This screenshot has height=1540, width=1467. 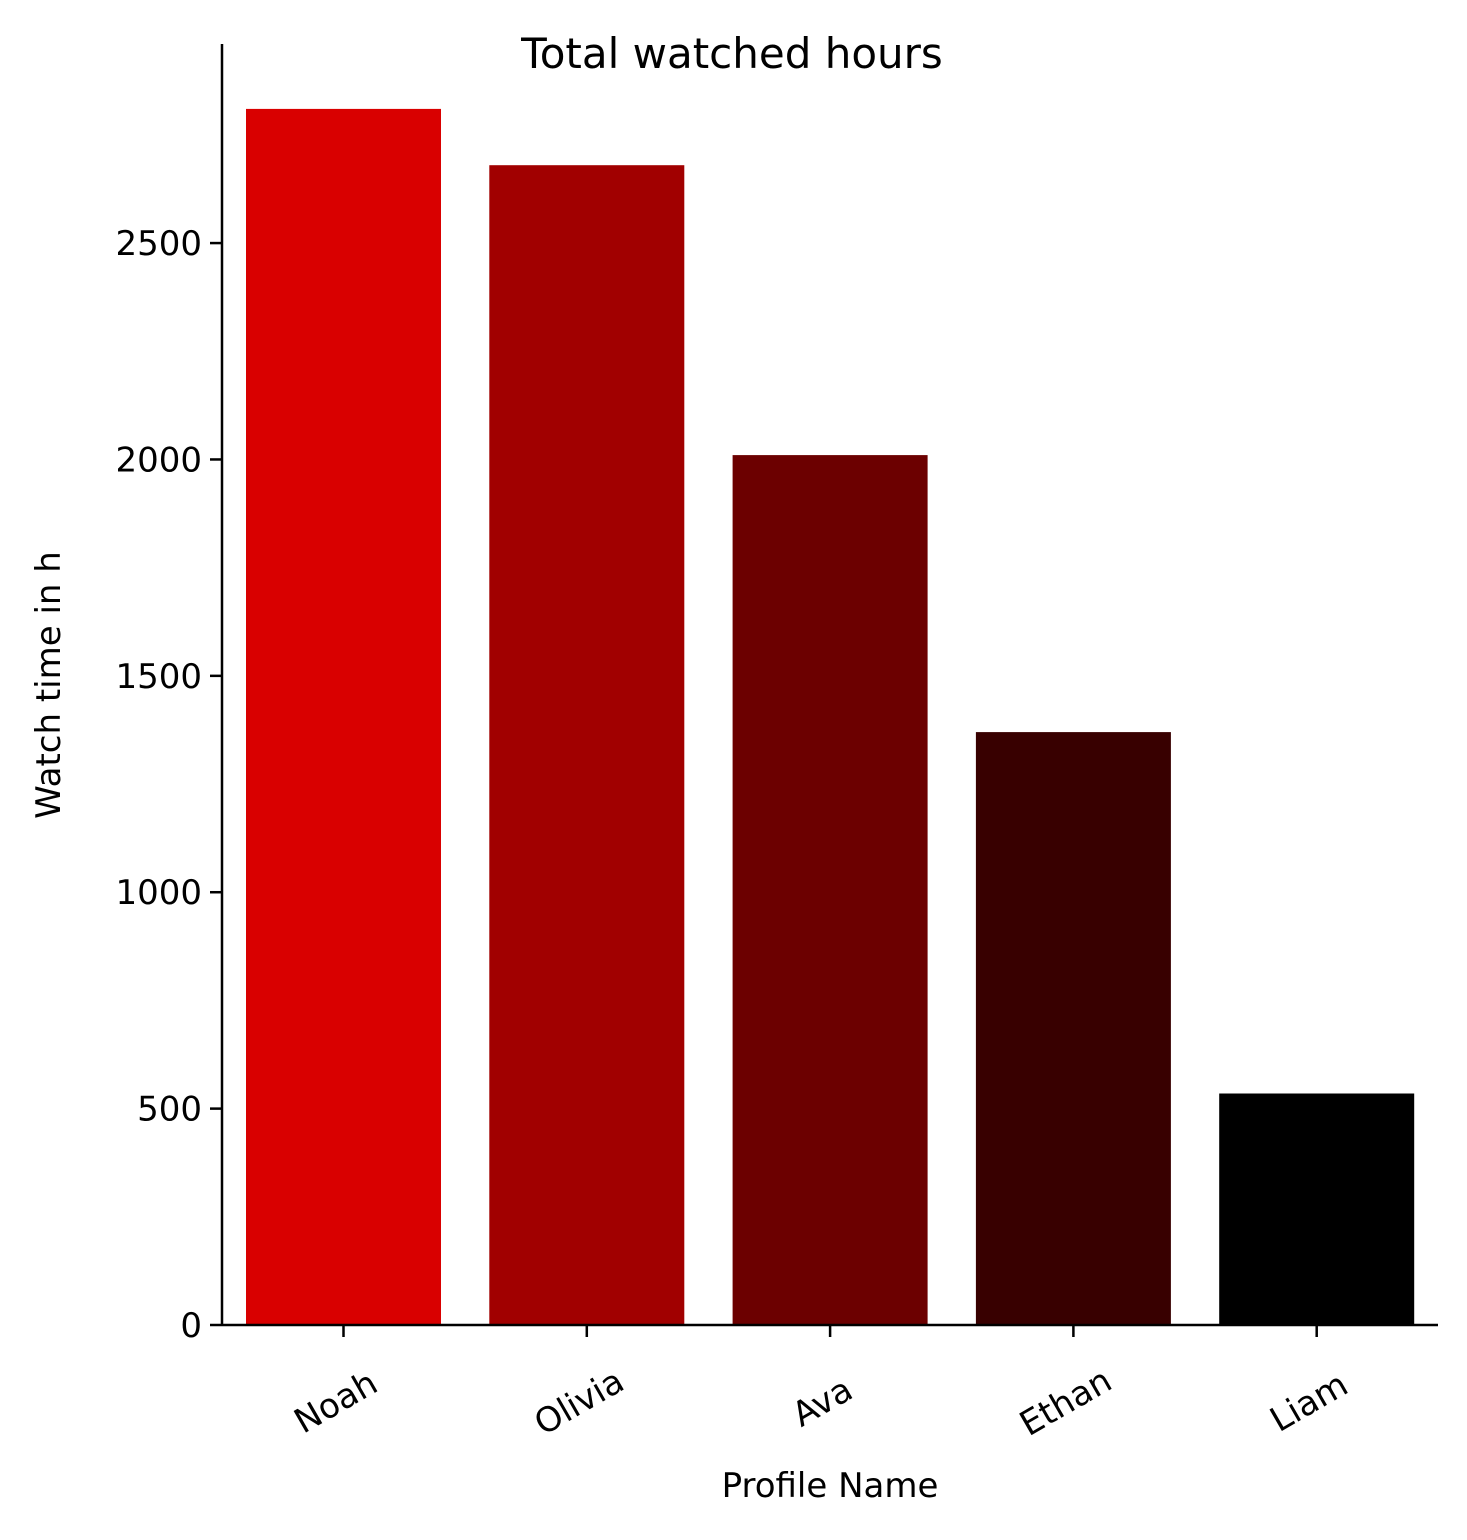 I want to click on bar-ethan, so click(x=1073, y=1028).